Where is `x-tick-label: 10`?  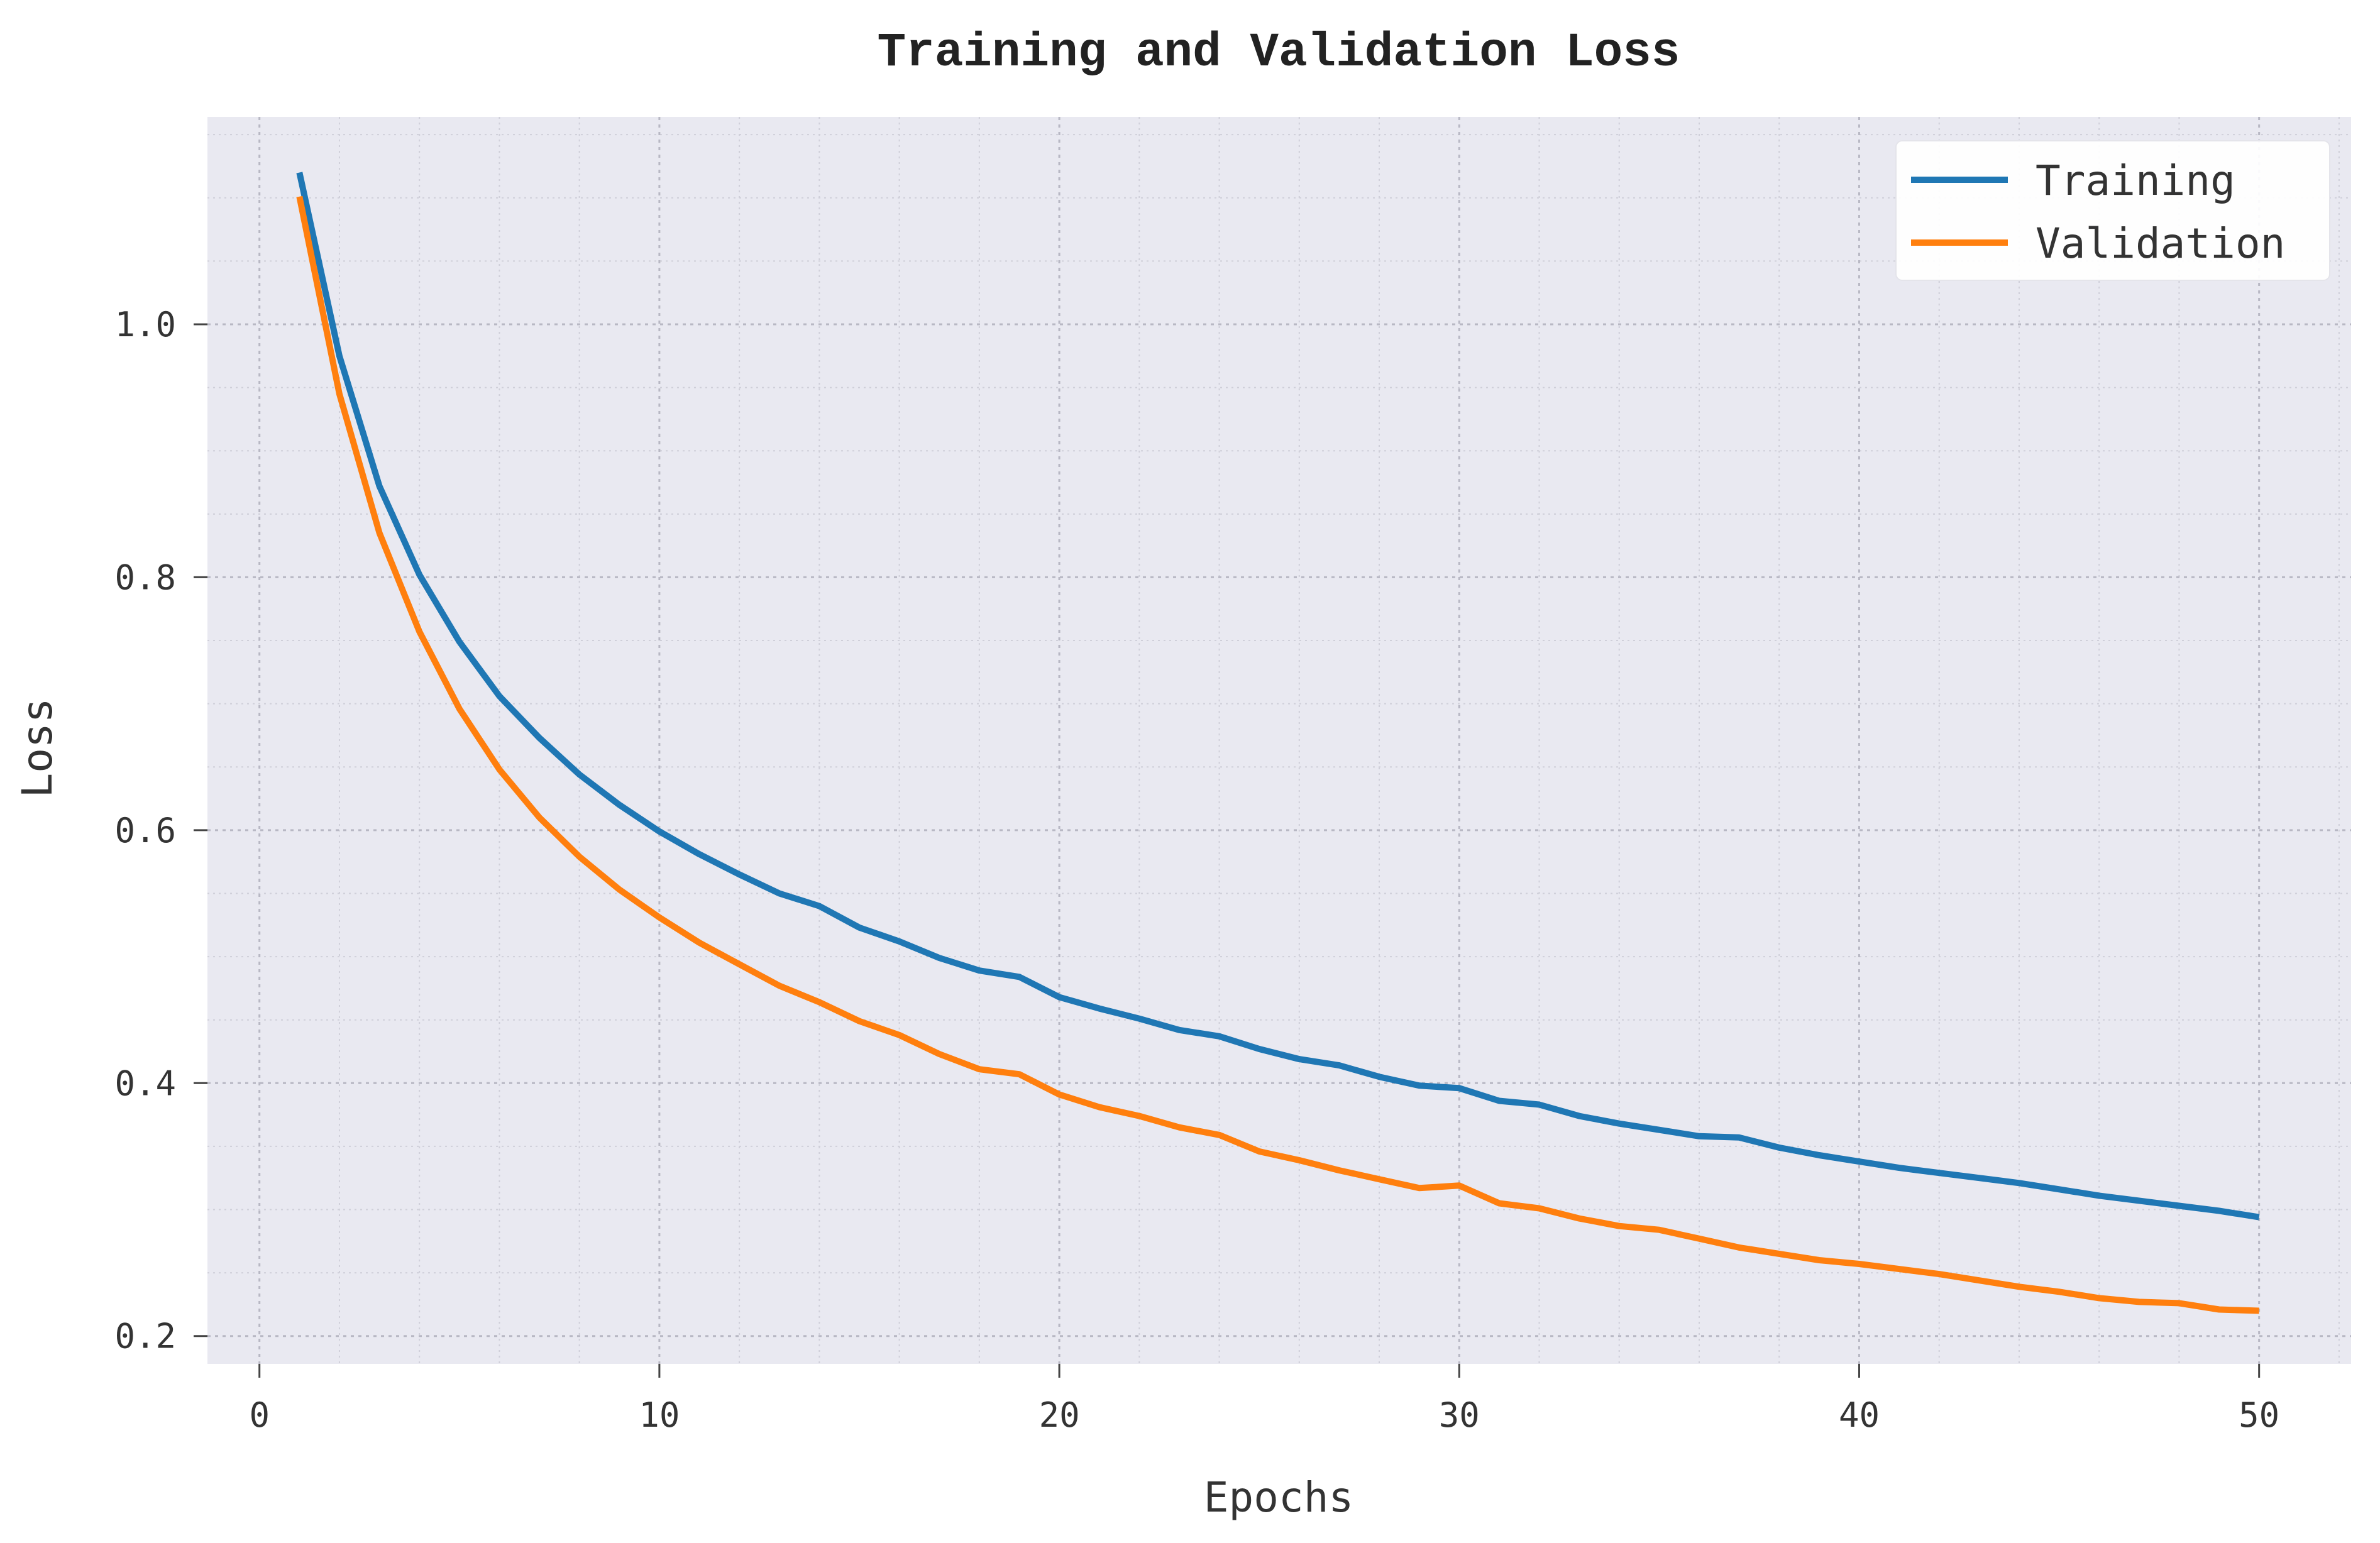 x-tick-label: 10 is located at coordinates (659, 1415).